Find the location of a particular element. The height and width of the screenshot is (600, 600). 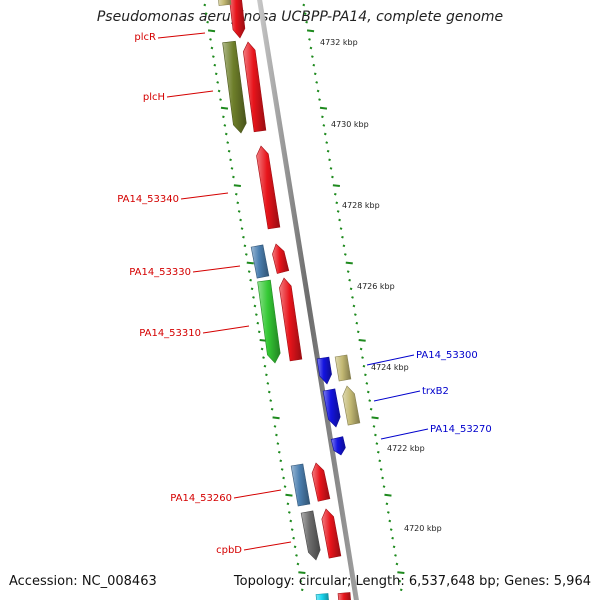

kbp-label: 4722 kbp is located at coordinates (406, 448).